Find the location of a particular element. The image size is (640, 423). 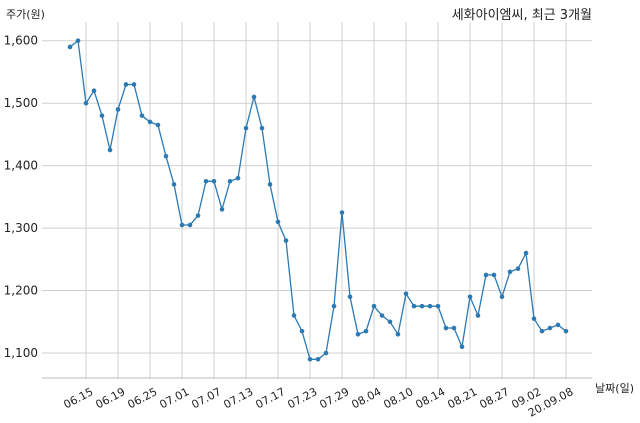

x-tick-label: 08.27 is located at coordinates (494, 398).